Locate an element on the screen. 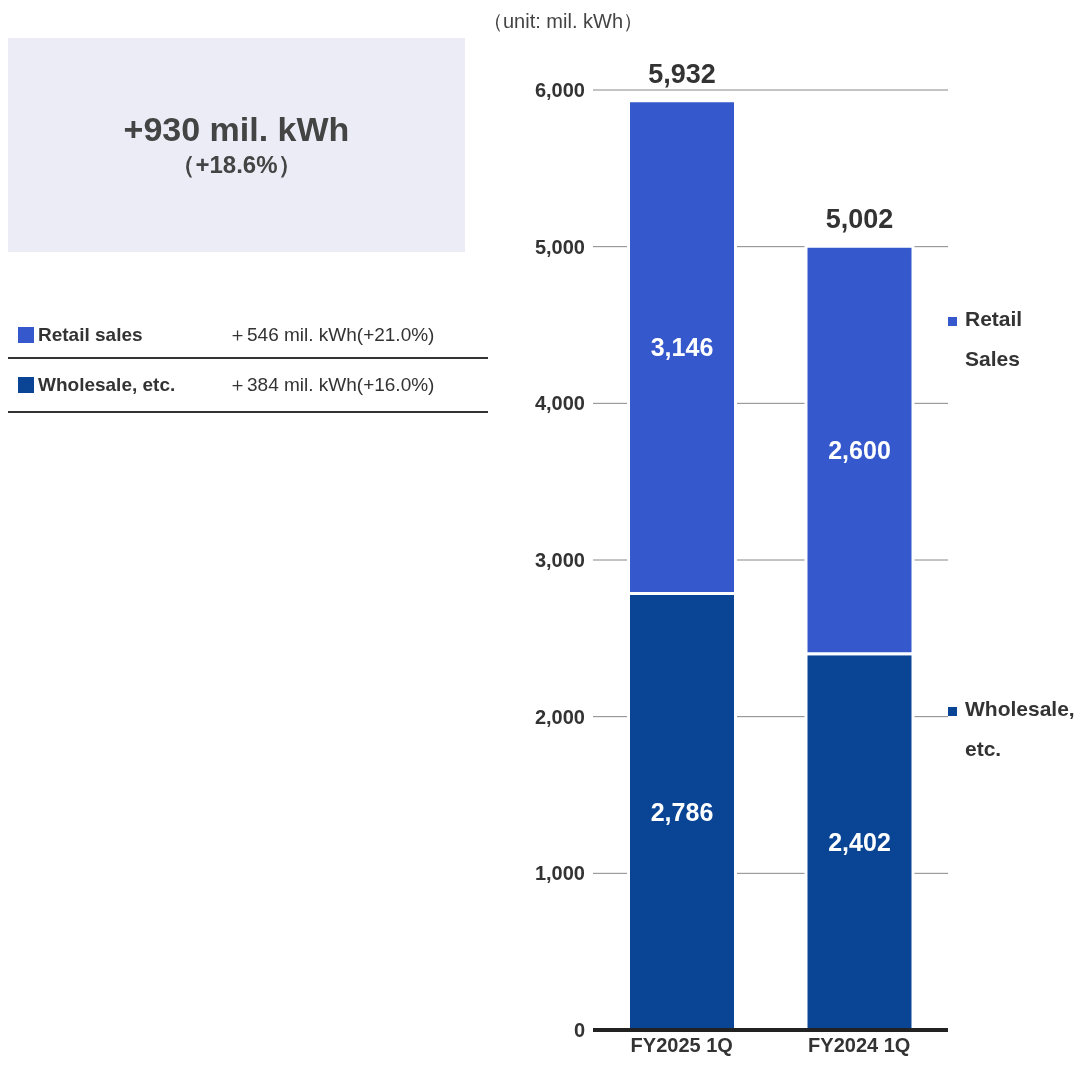  text: Retail sales is located at coordinates (90, 335).